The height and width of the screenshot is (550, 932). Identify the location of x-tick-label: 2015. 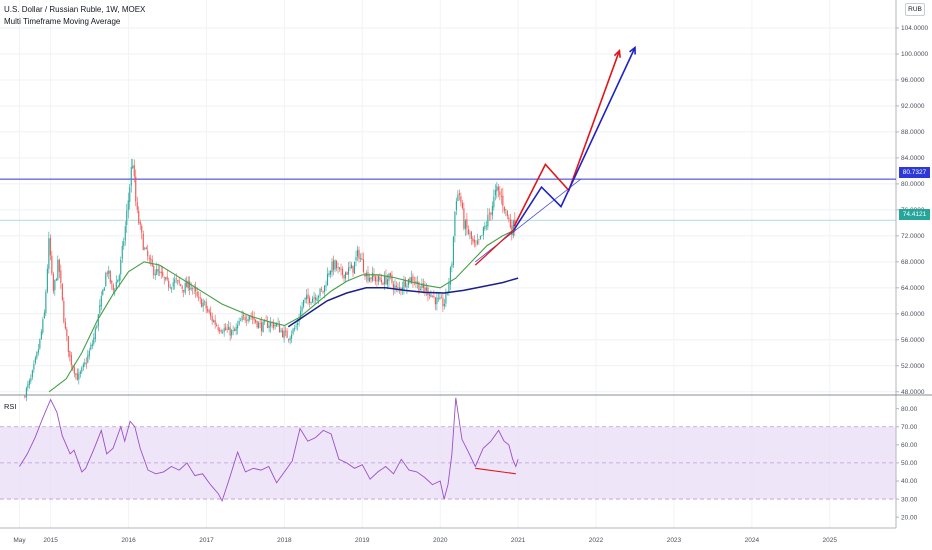
(50, 540).